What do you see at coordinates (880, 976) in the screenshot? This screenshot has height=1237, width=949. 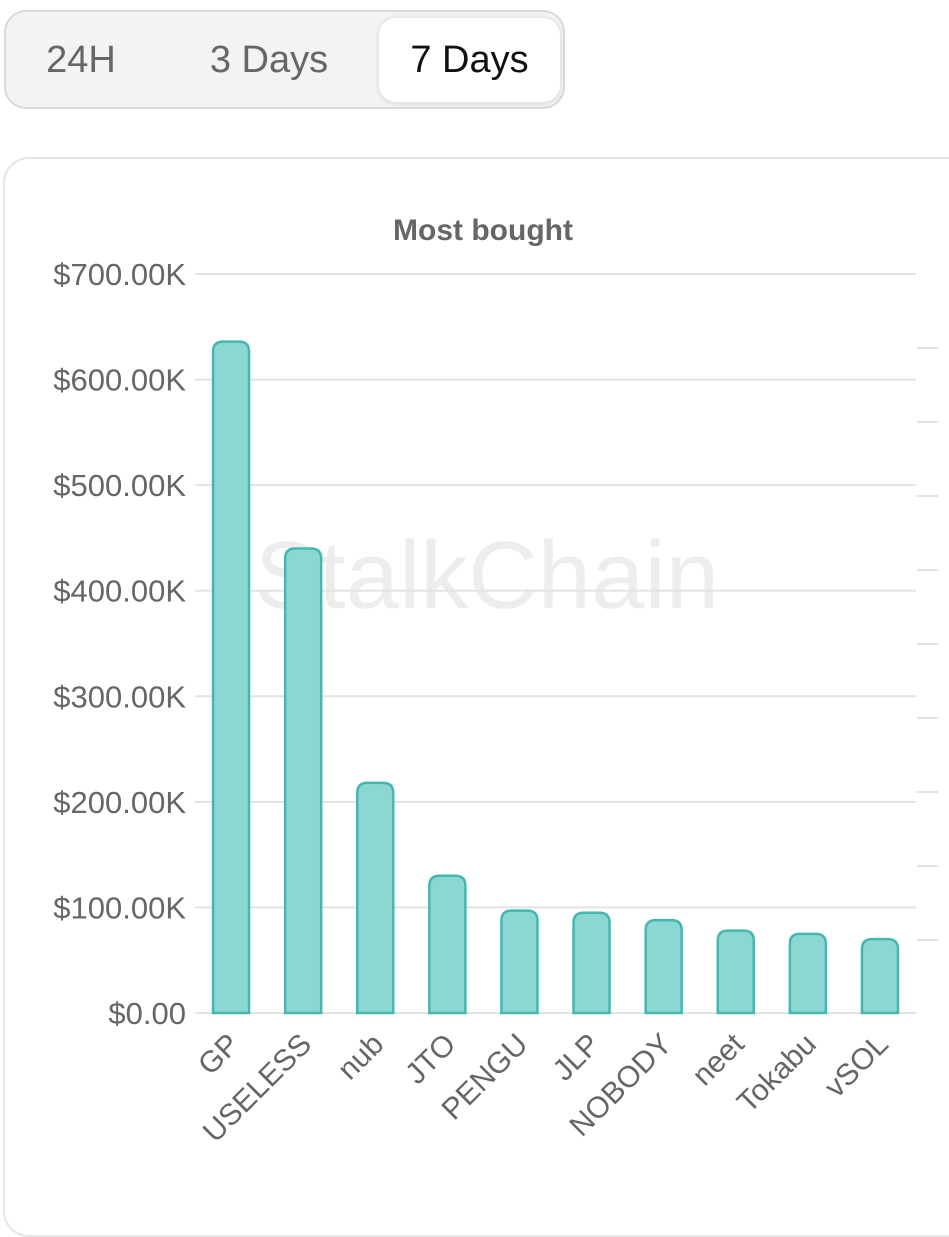 I see `bar-vsol` at bounding box center [880, 976].